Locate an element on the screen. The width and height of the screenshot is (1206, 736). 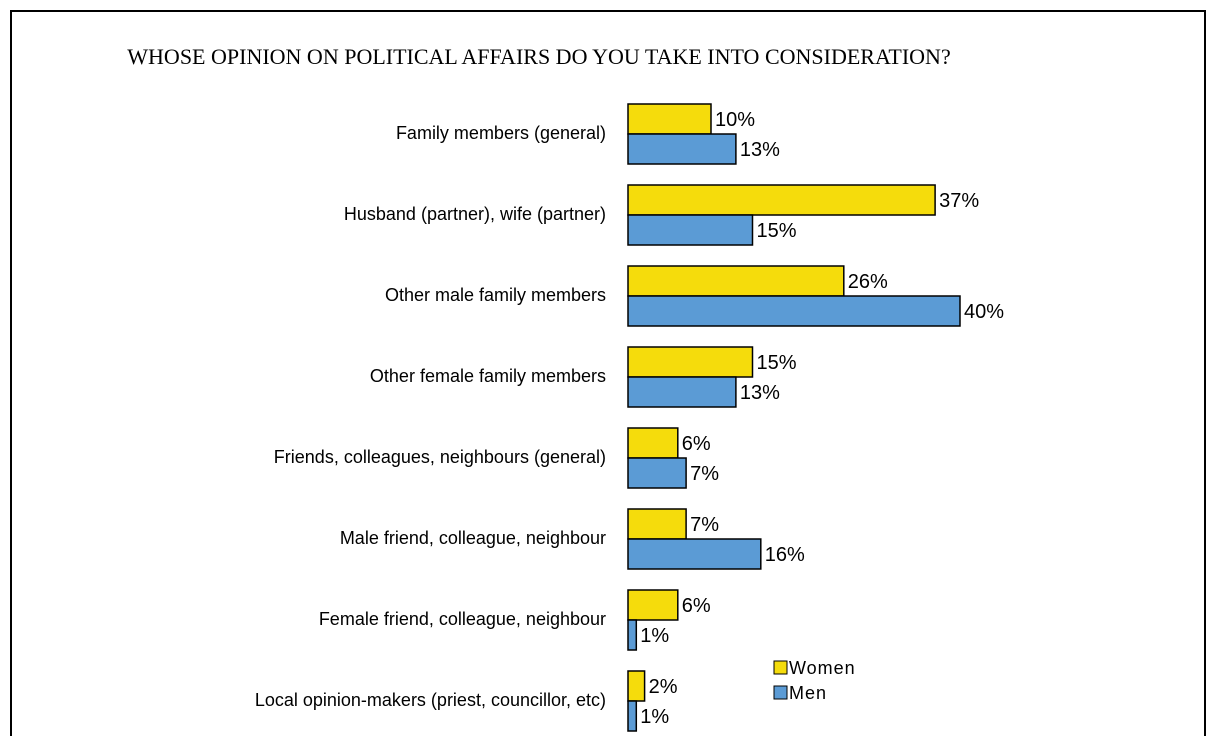
legend-label-women: Women is located at coordinates (822, 668).